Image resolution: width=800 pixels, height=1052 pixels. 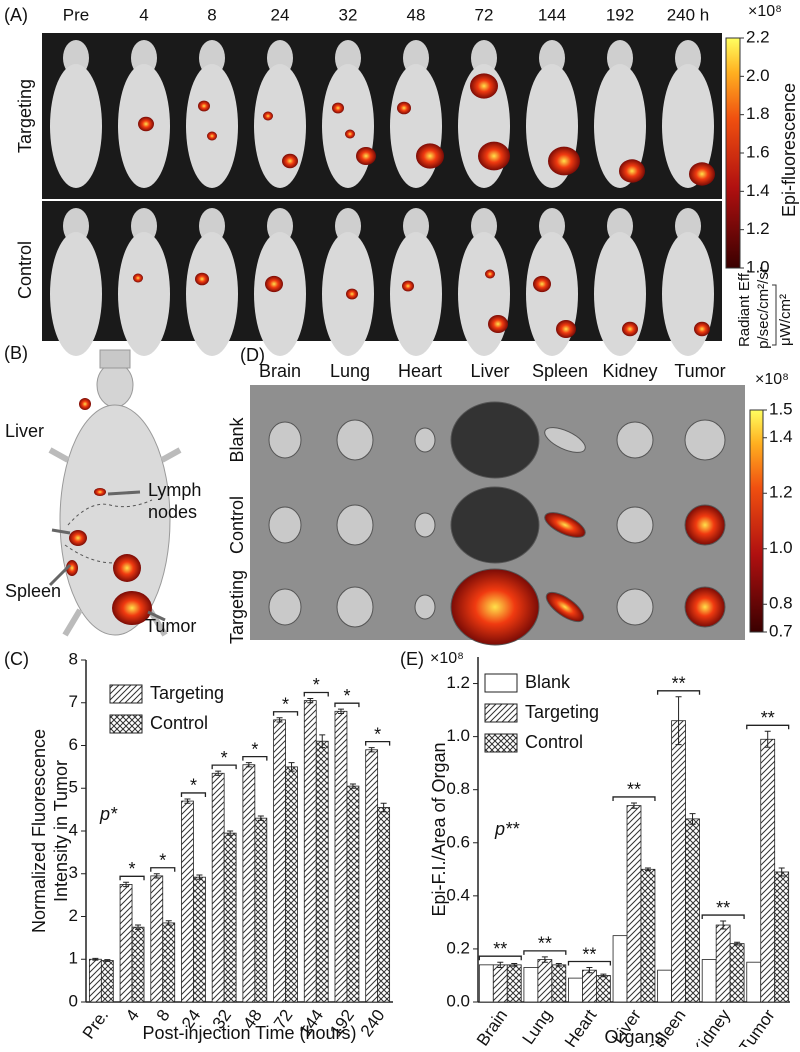 I want to click on colorbar-tick-label: 0.8, so click(x=781, y=603).